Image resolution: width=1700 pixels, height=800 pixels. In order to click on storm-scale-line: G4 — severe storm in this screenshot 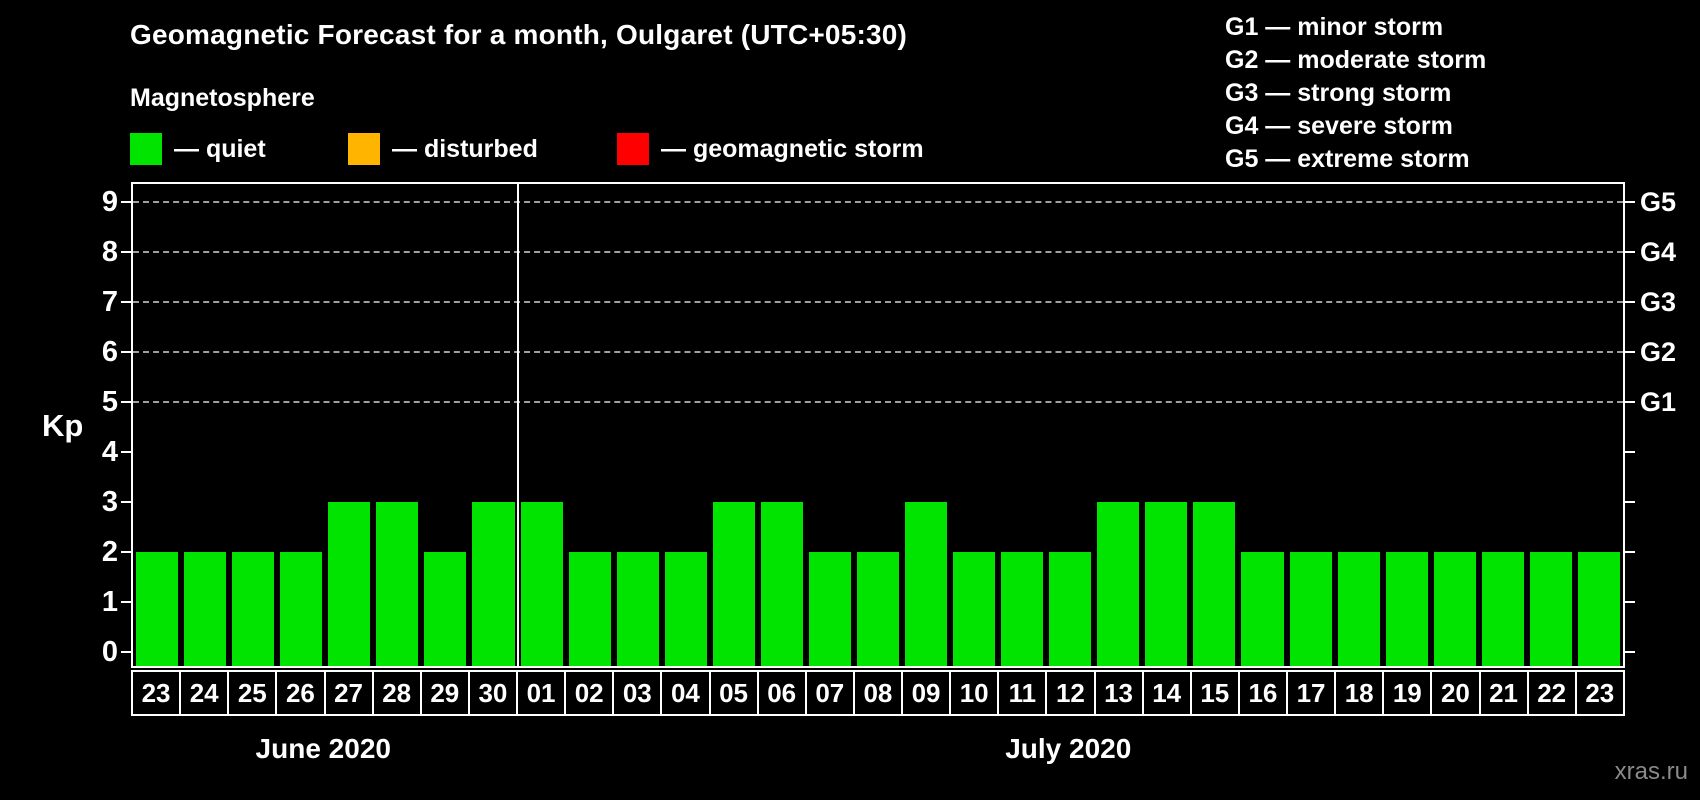, I will do `click(1339, 126)`.